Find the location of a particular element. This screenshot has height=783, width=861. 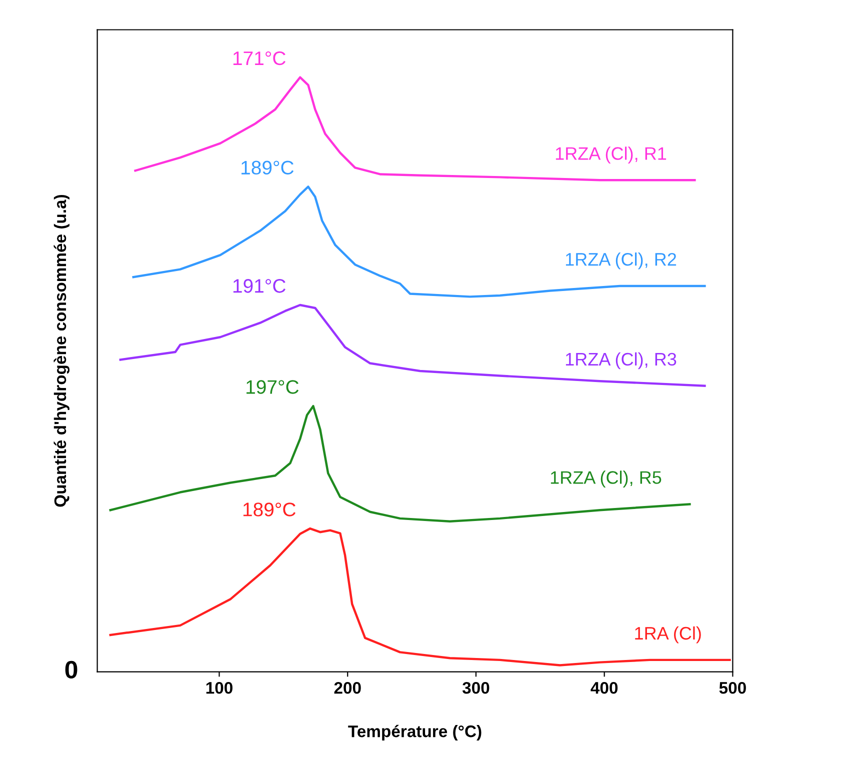

x-tick-label: 400 is located at coordinates (604, 688).